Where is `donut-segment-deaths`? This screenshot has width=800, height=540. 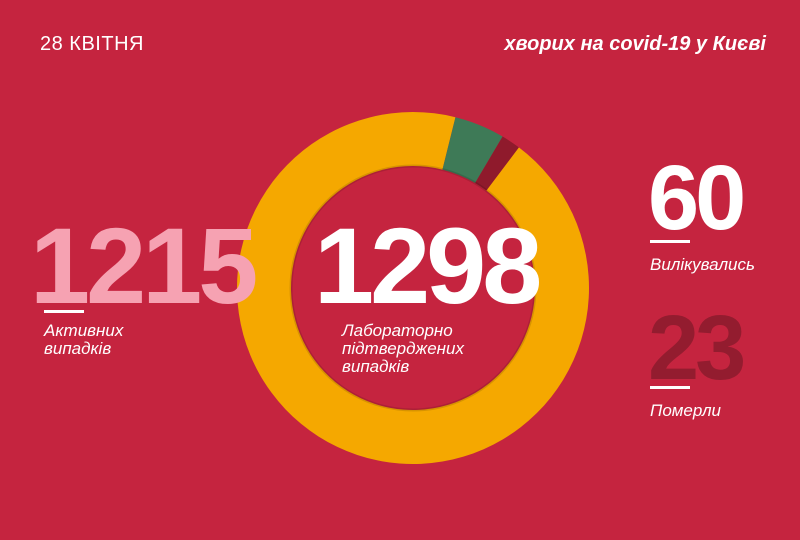 donut-segment-deaths is located at coordinates (497, 163).